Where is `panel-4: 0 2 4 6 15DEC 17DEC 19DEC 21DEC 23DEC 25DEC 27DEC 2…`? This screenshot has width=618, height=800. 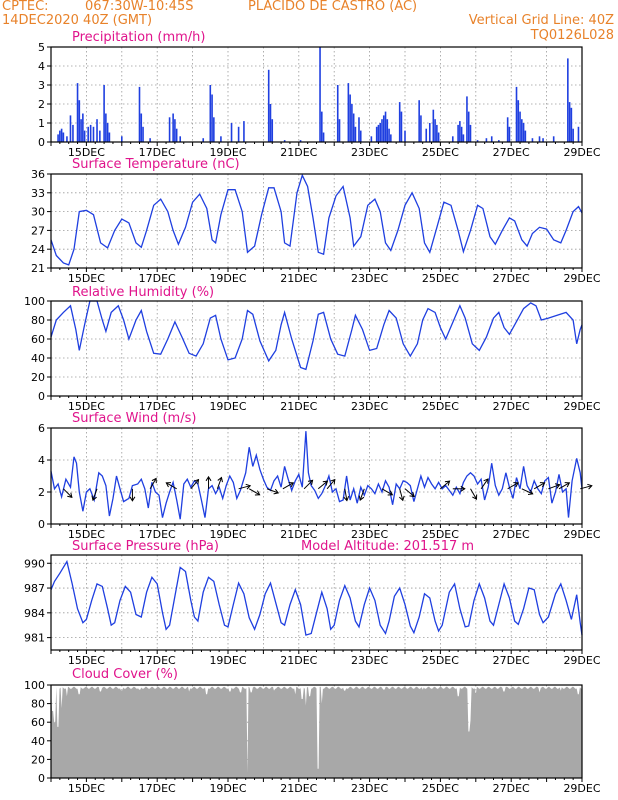 panel-4: 0 2 4 6 15DEC 17DEC 19DEC 21DEC 23DEC 25DEC 27DEC 2… is located at coordinates (319, 476).